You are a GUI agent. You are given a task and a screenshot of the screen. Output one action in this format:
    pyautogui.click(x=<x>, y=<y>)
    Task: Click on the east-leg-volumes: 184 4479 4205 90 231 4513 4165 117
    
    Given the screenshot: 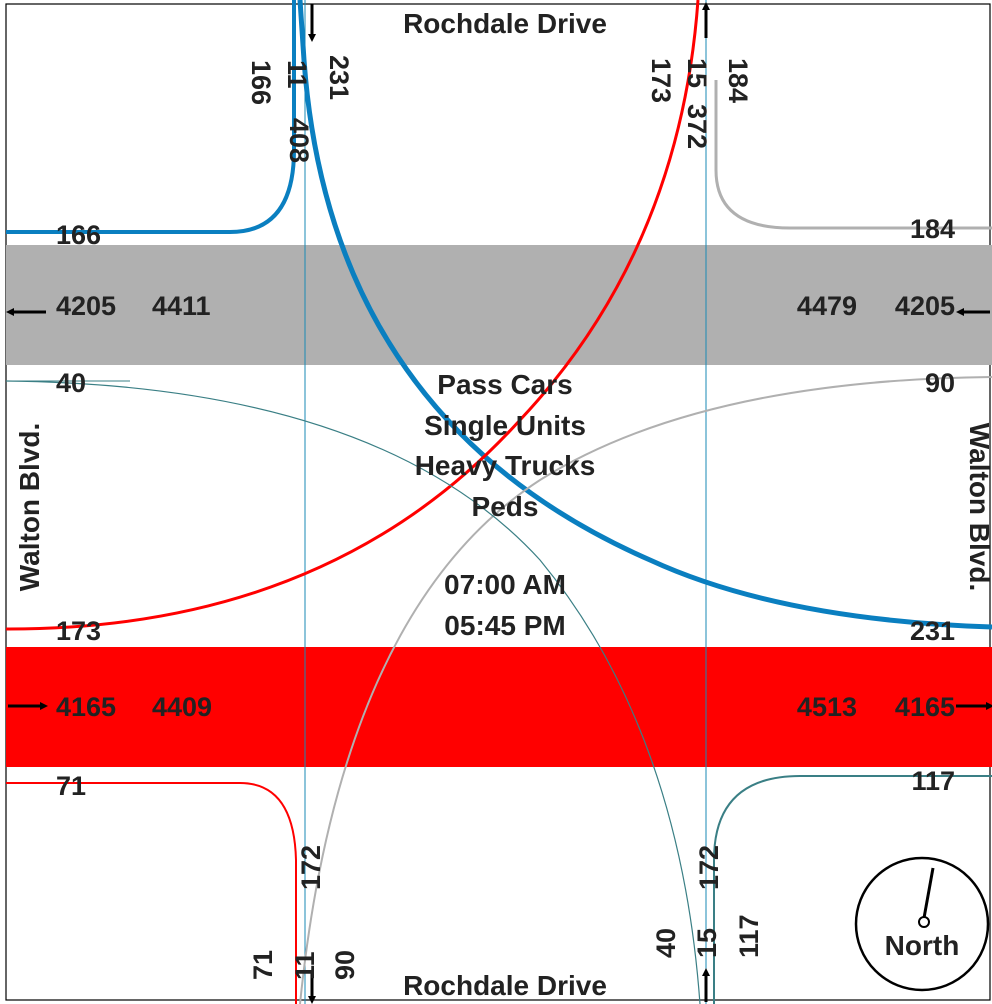 What is the action you would take?
    pyautogui.click(x=876, y=505)
    